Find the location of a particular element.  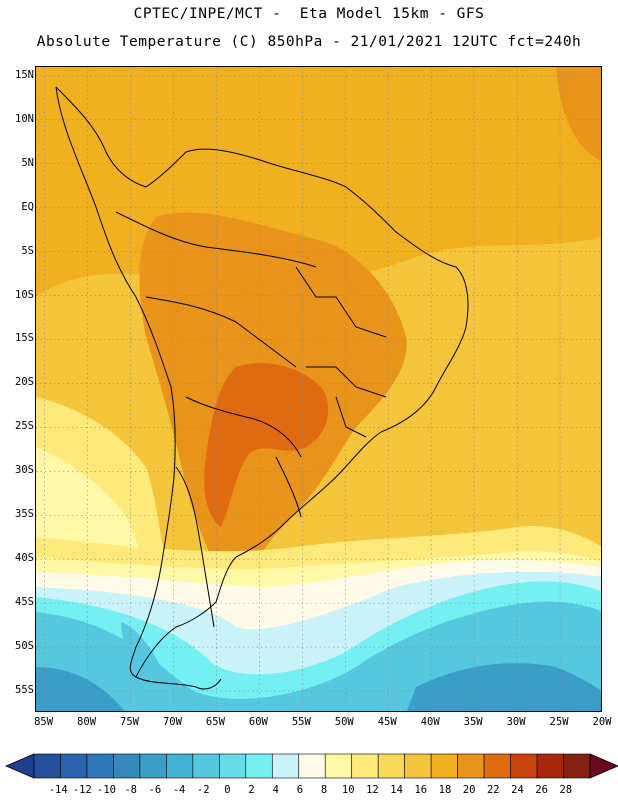

region-patagonia-cold is located at coordinates (141, 652).